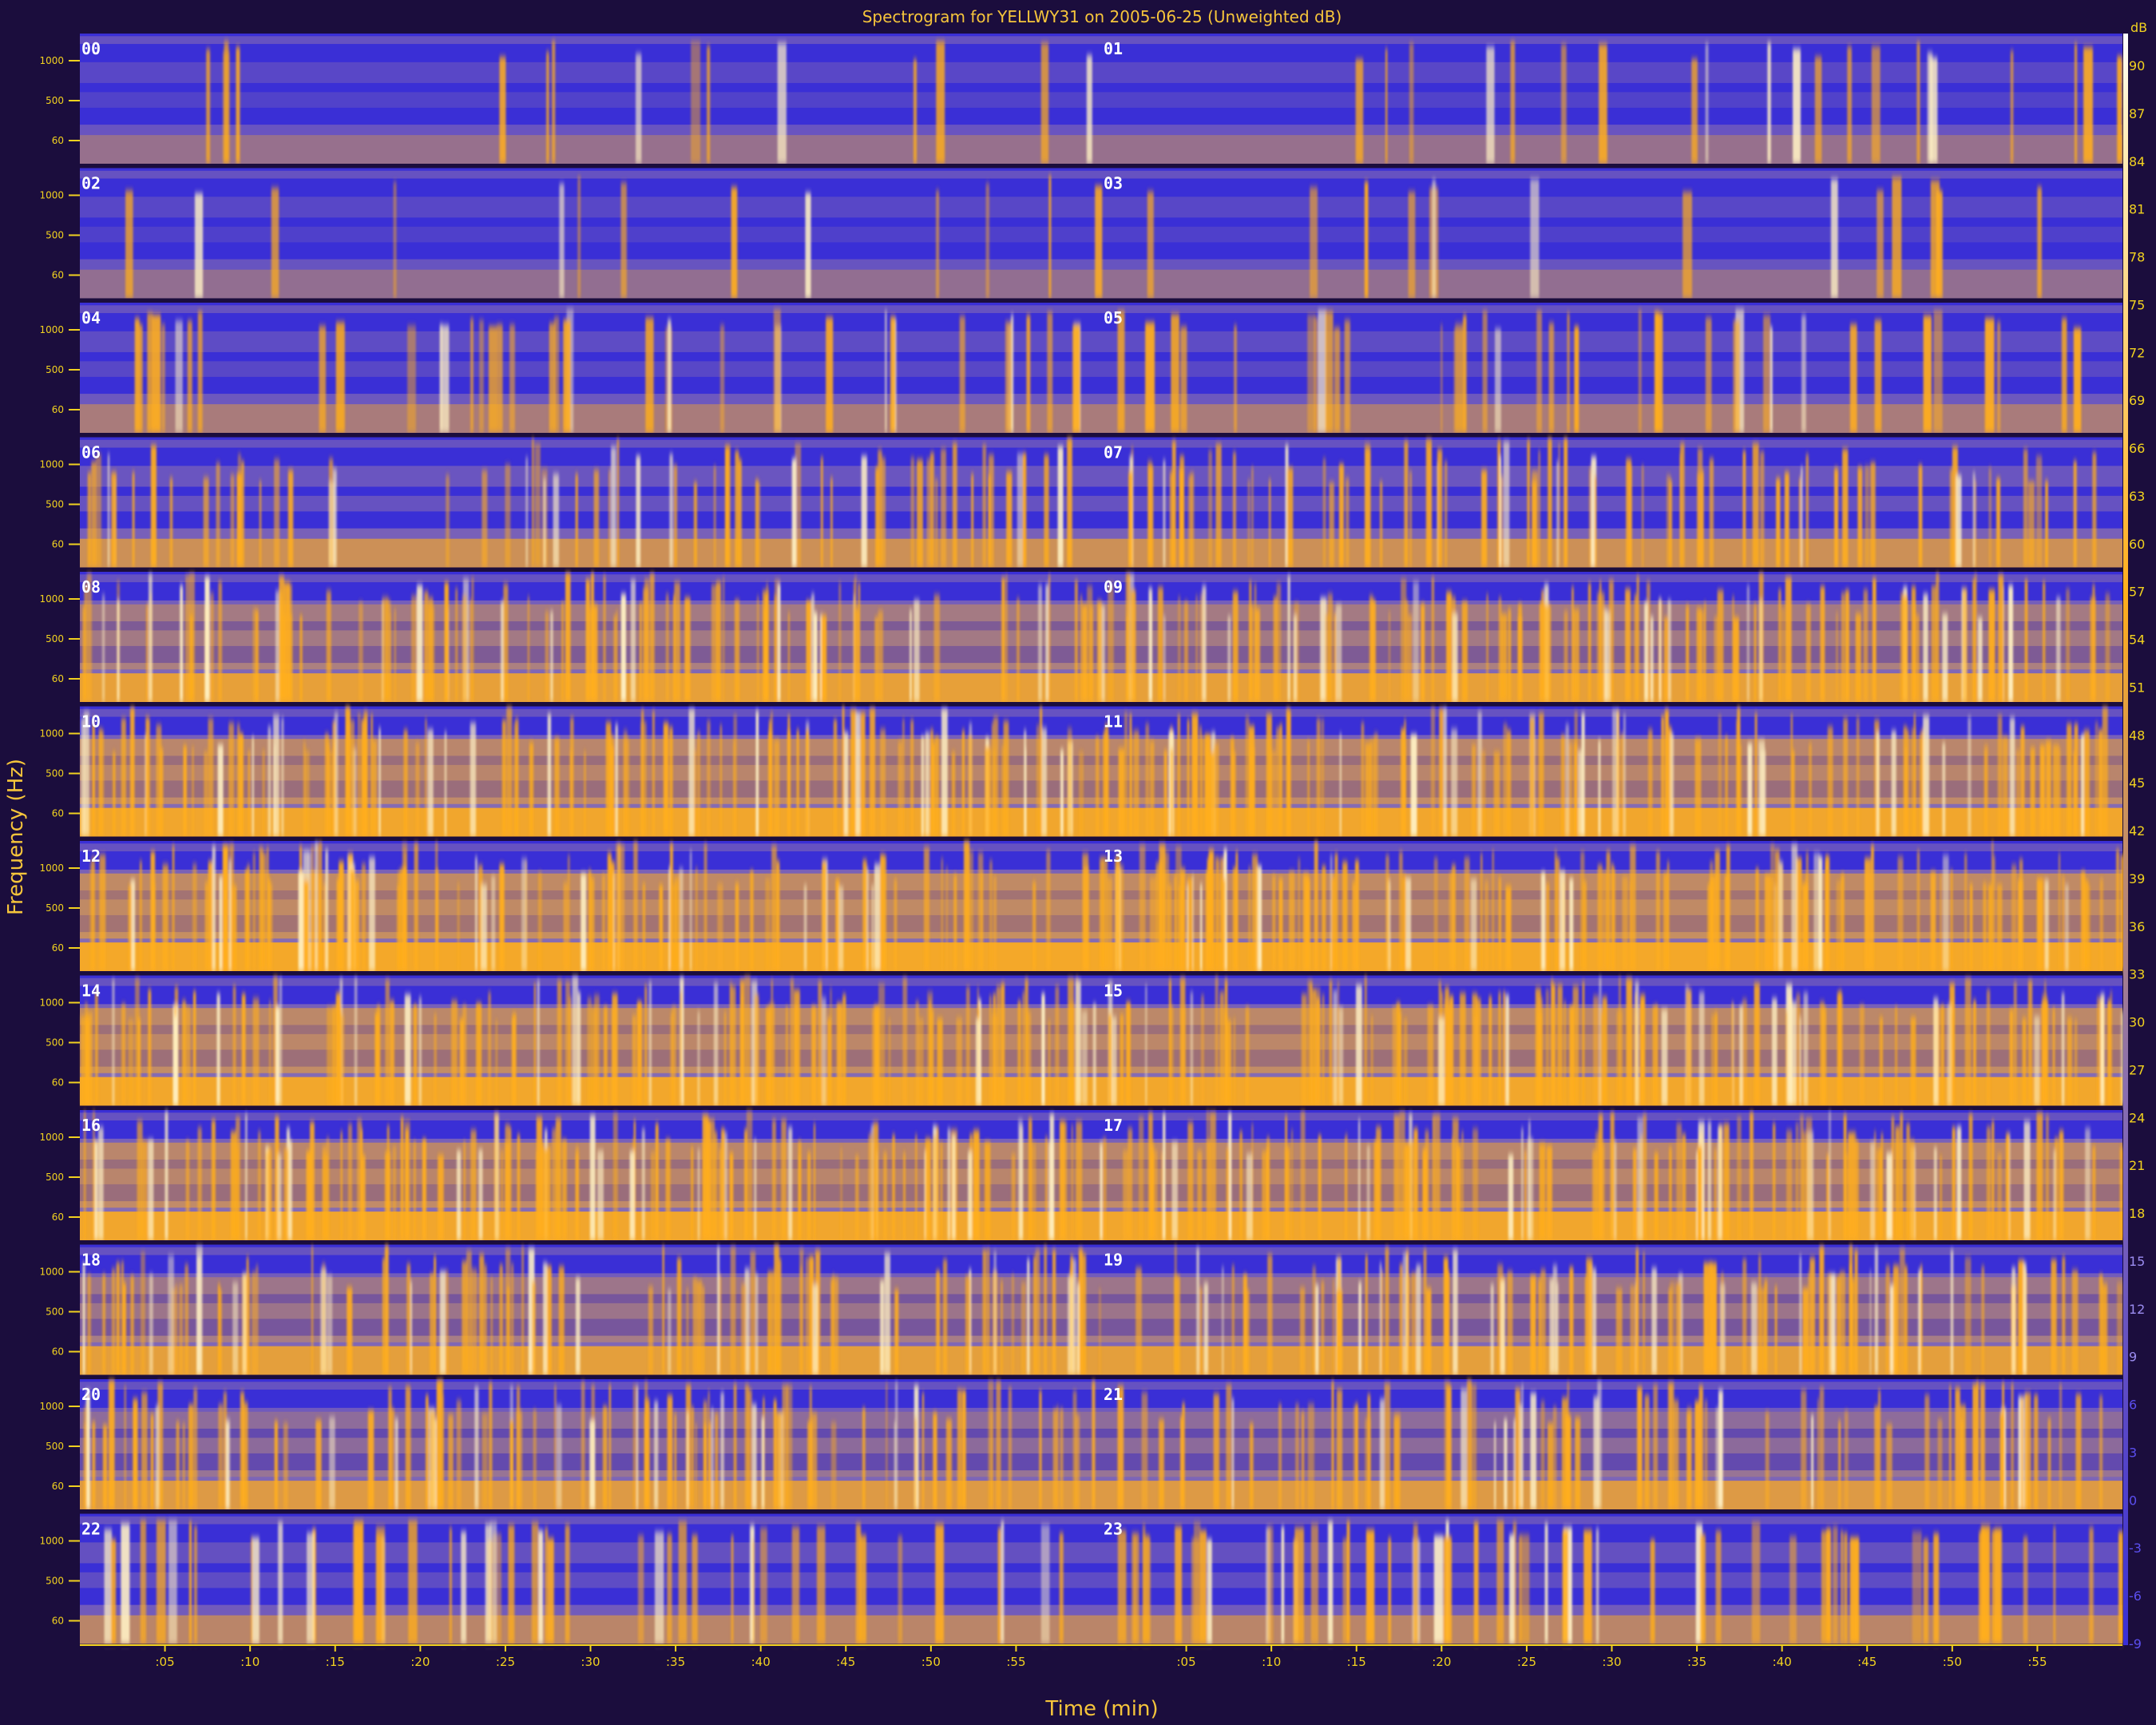 The height and width of the screenshot is (1725, 2156). What do you see at coordinates (1101, 1444) in the screenshot?
I see `broadband-energy` at bounding box center [1101, 1444].